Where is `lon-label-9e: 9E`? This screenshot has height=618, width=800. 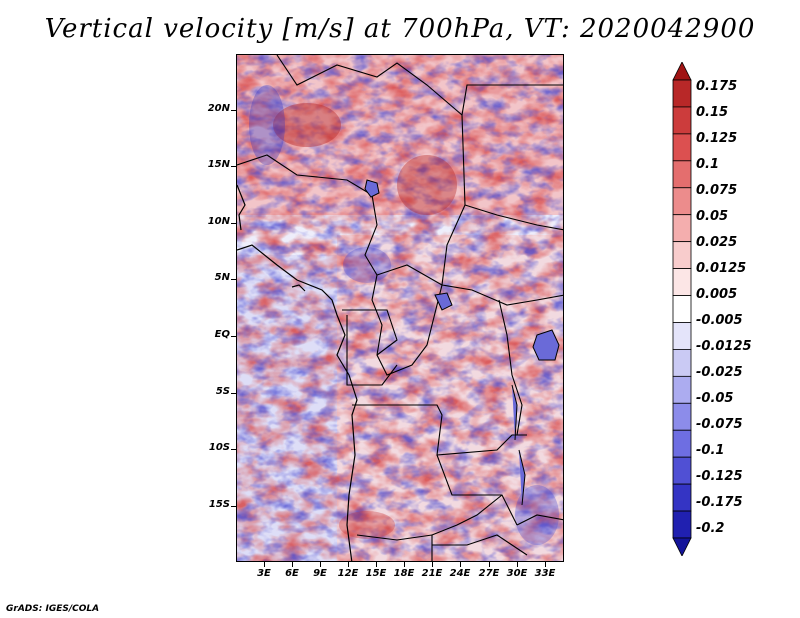 lon-label-9e: 9E is located at coordinates (320, 573).